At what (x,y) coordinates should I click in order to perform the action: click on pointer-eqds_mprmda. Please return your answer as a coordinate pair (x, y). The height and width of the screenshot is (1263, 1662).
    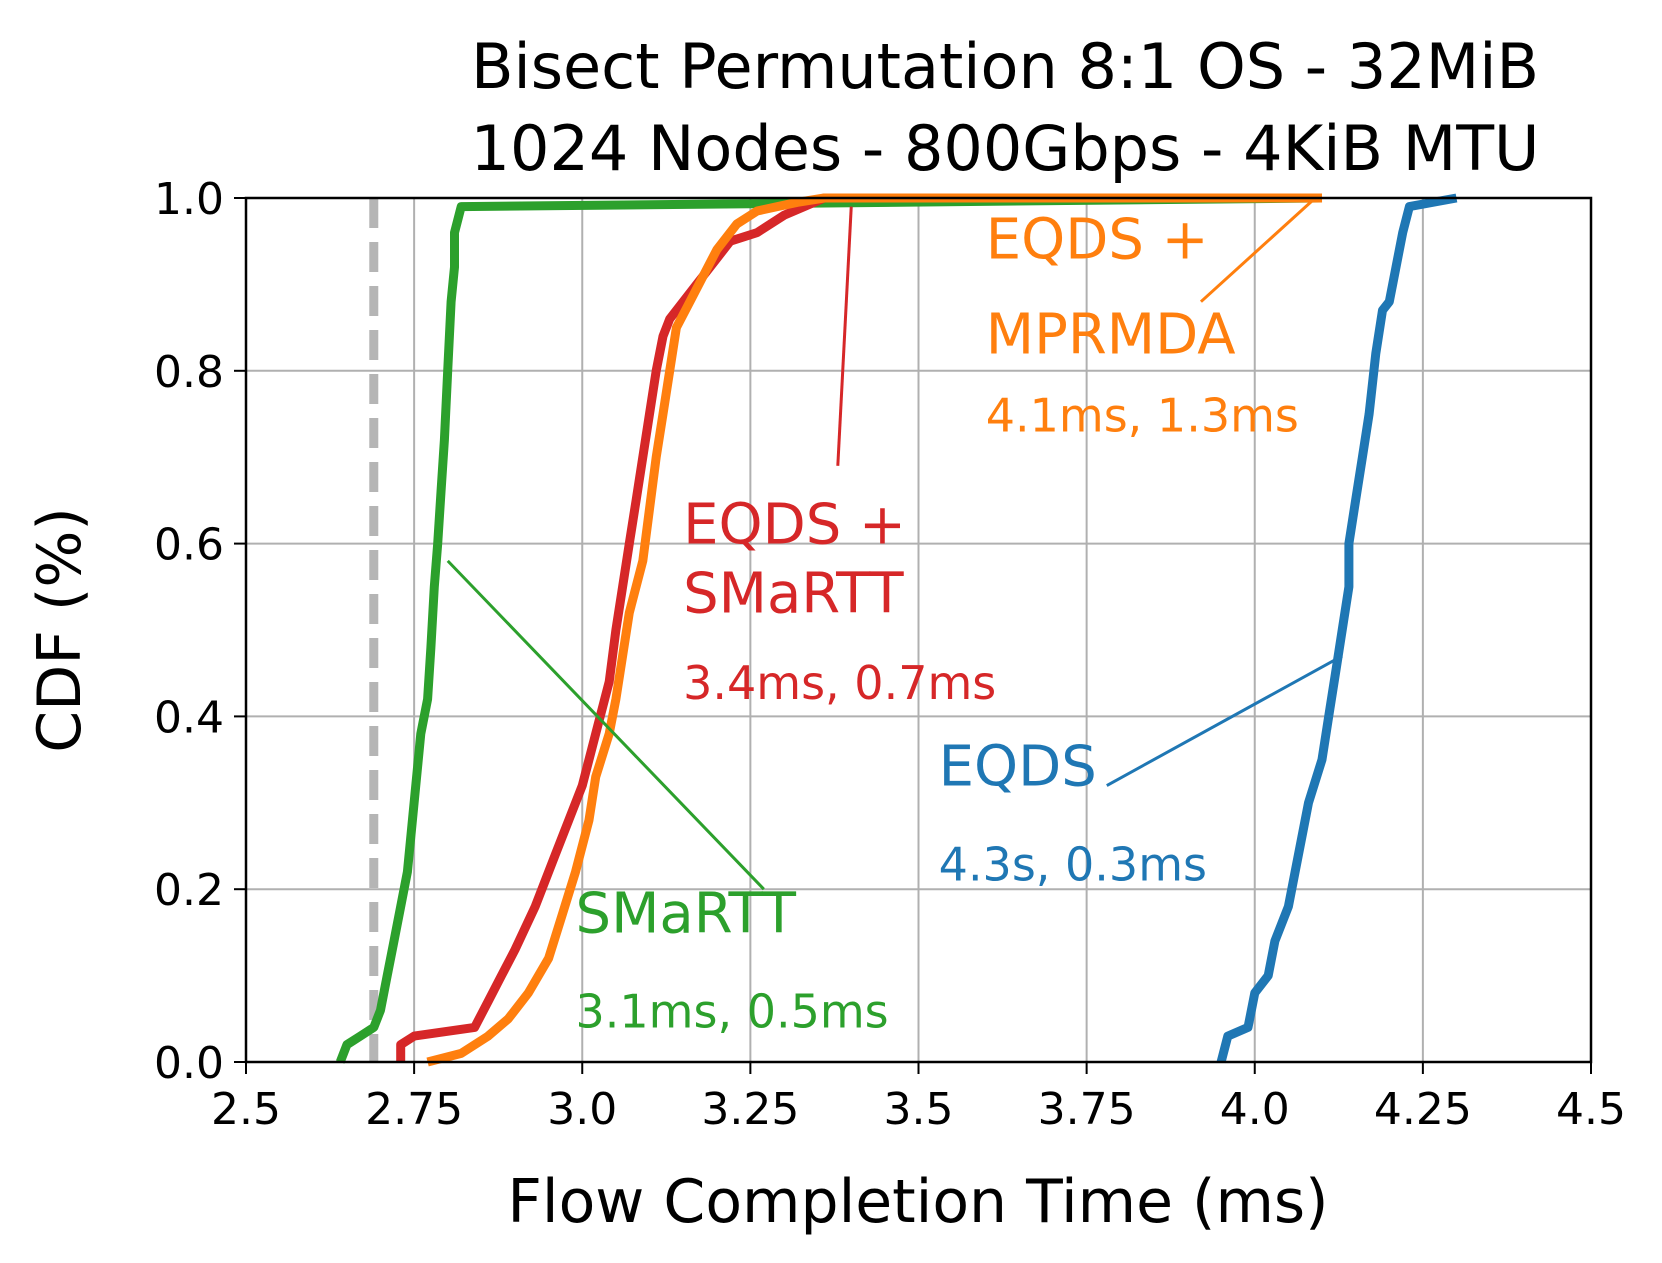
    Looking at the image, I should click on (1258, 249).